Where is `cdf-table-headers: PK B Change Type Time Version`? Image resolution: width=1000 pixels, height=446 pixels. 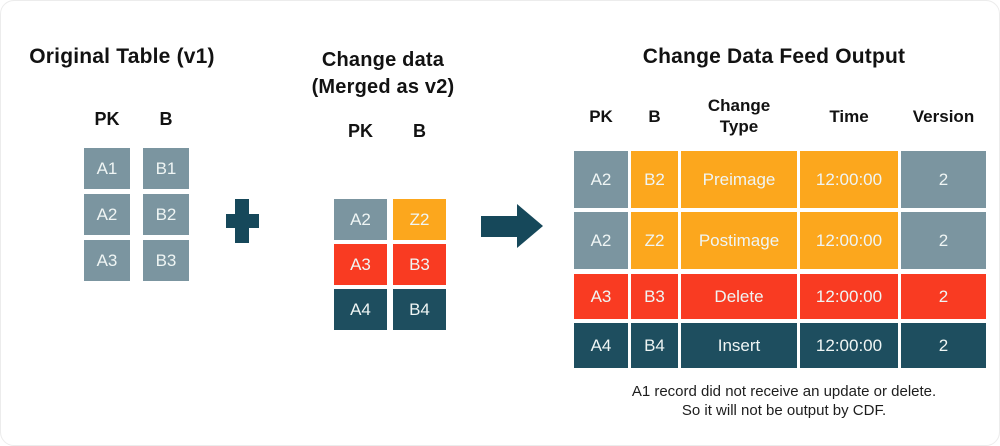
cdf-table-headers: PK B Change Type Time Version is located at coordinates (780, 116).